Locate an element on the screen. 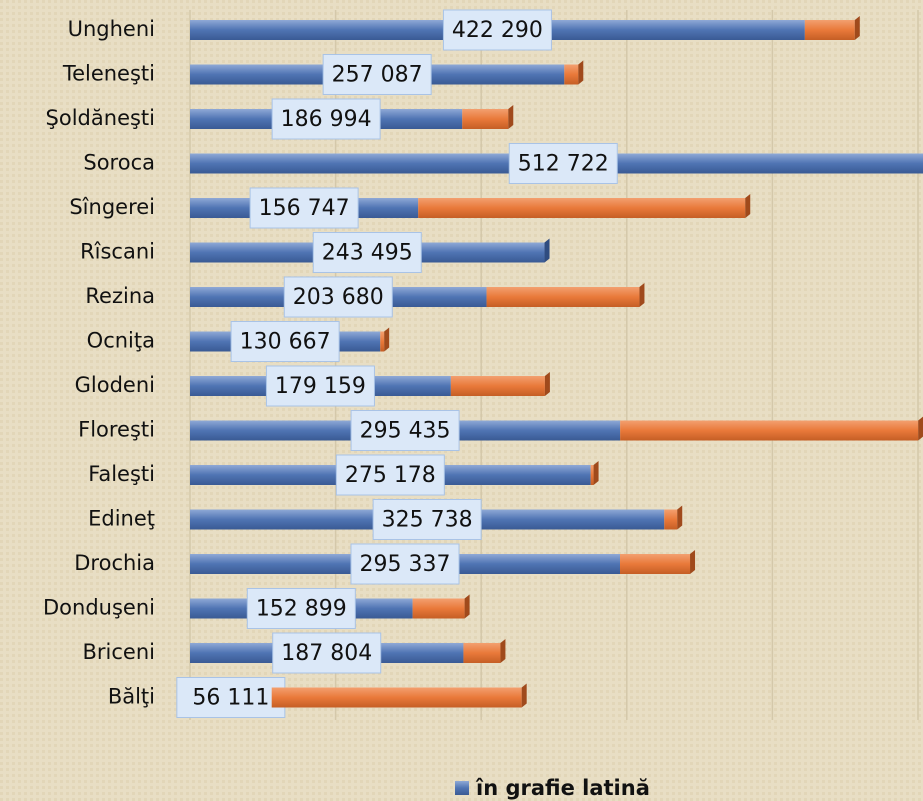 The width and height of the screenshot is (923, 801). value-label: 203 680 is located at coordinates (338, 297).